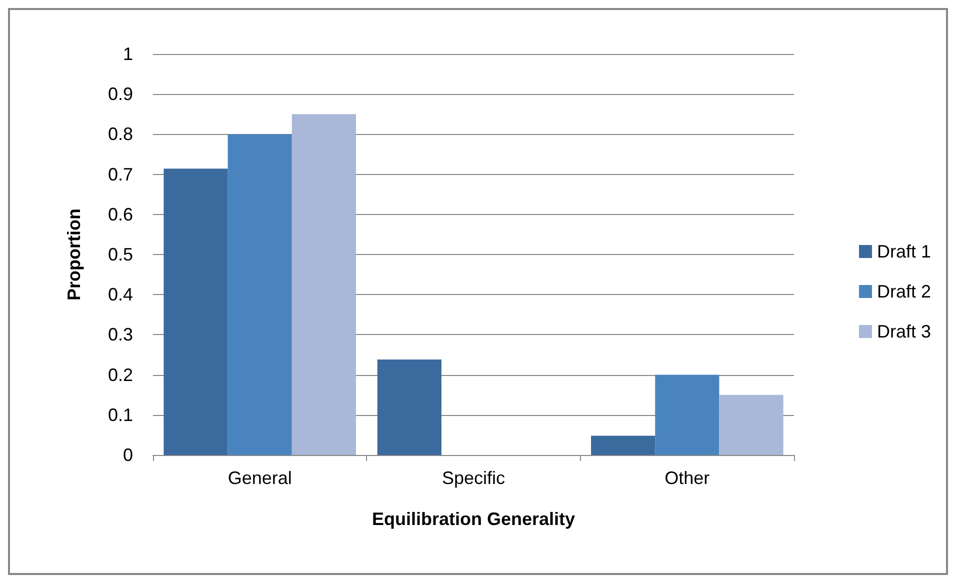  Describe the element at coordinates (687, 478) in the screenshot. I see `x-tick-label: Other` at that location.